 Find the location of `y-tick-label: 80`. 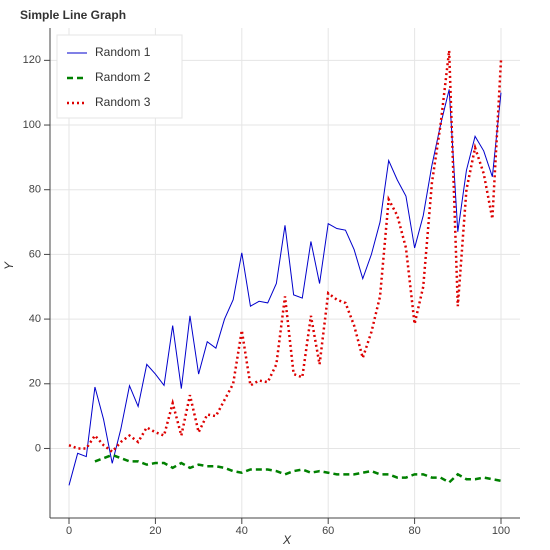

y-tick-label: 80 is located at coordinates (35, 190).